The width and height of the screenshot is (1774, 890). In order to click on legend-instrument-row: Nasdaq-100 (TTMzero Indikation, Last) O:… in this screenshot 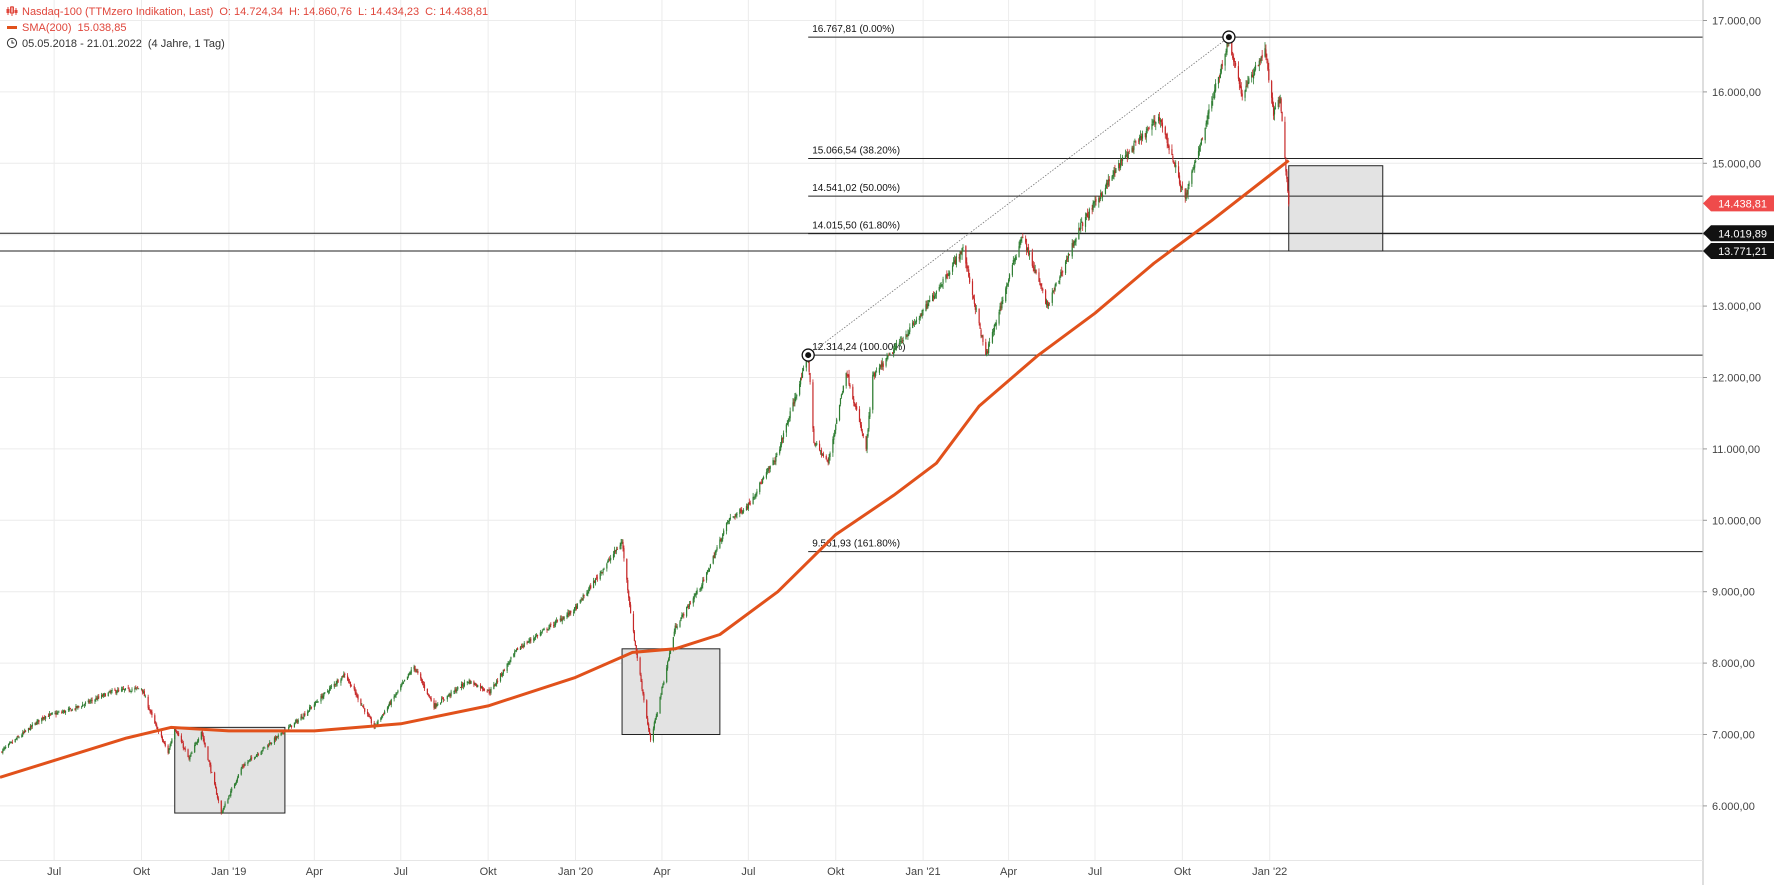, I will do `click(247, 12)`.